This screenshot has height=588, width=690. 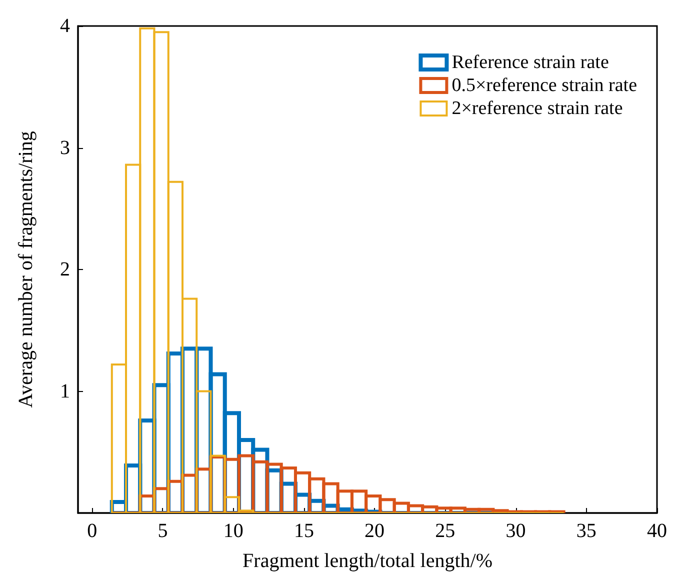 What do you see at coordinates (530, 62) in the screenshot?
I see `legend-label: Reference strain rate` at bounding box center [530, 62].